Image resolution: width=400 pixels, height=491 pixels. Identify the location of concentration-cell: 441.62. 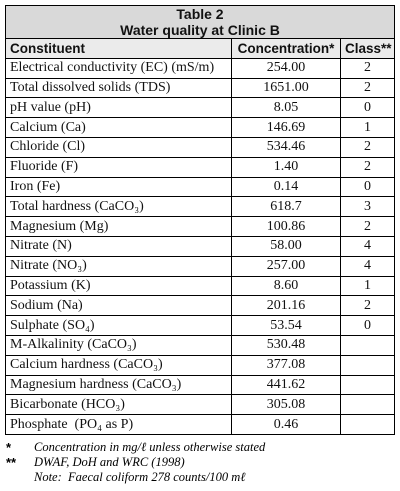
(286, 385).